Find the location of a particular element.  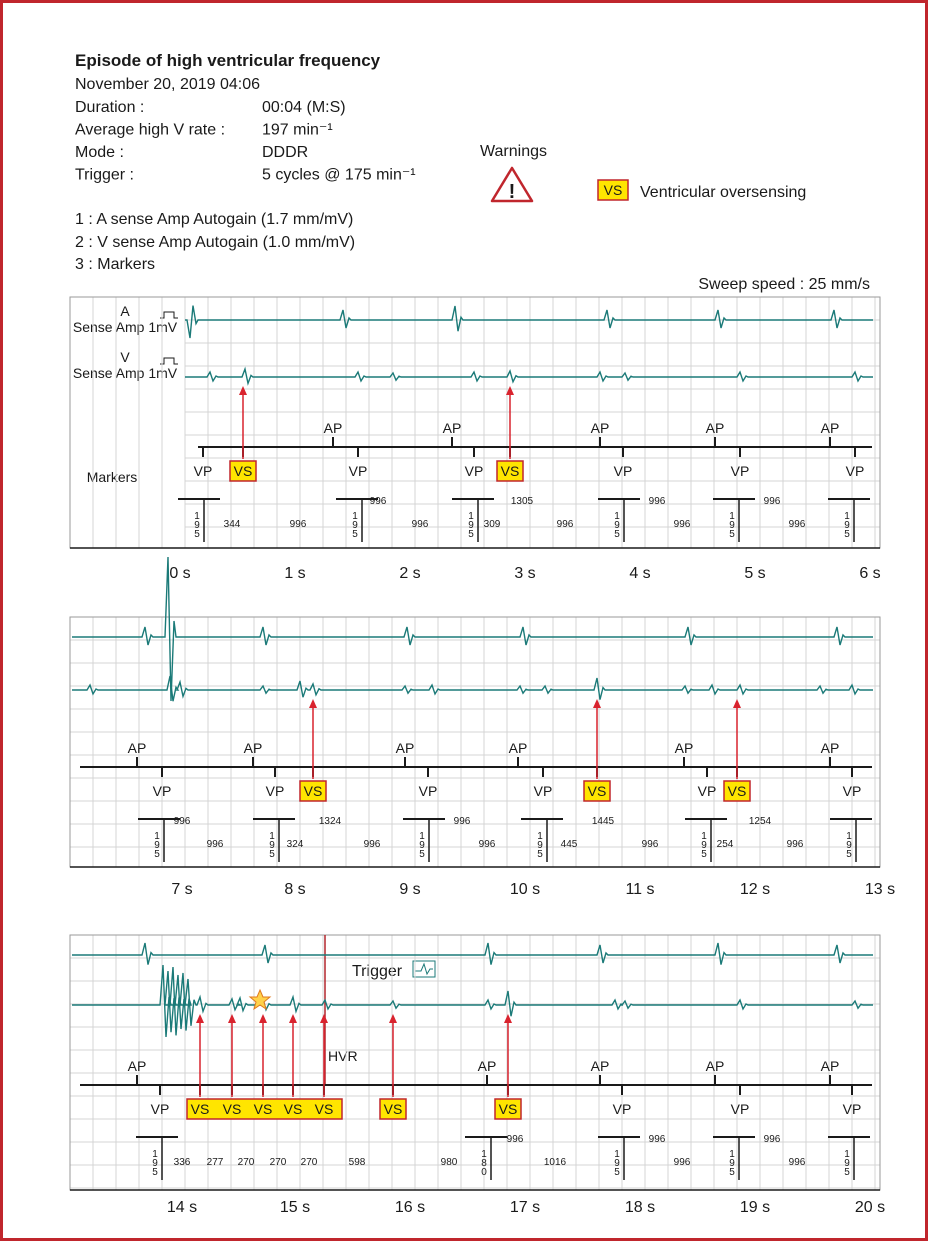

time-label: 0 s is located at coordinates (179, 573).